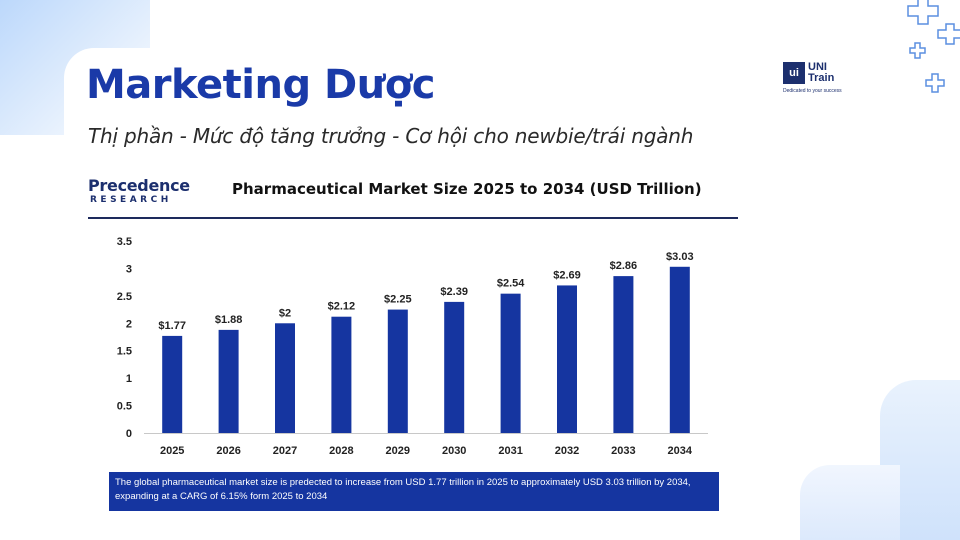  I want to click on x-tick-label: 2029, so click(398, 451).